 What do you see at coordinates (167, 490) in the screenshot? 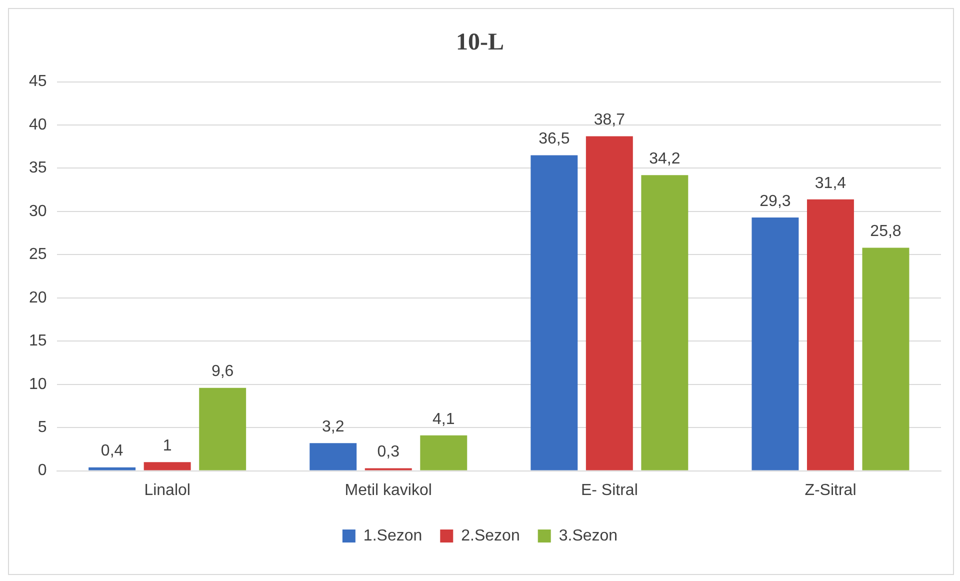
I see `x-tick-label: Linalol` at bounding box center [167, 490].